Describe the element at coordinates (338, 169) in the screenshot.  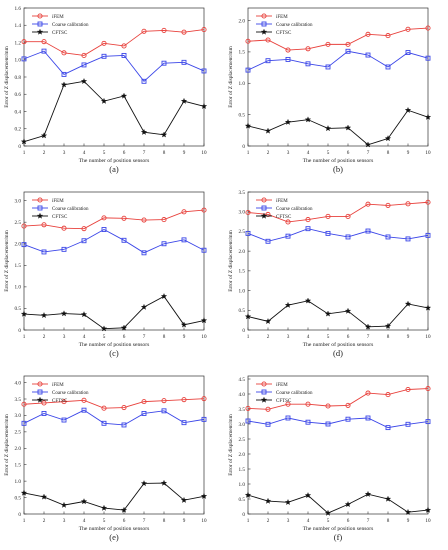
I see `panel-caption: (b)` at that location.